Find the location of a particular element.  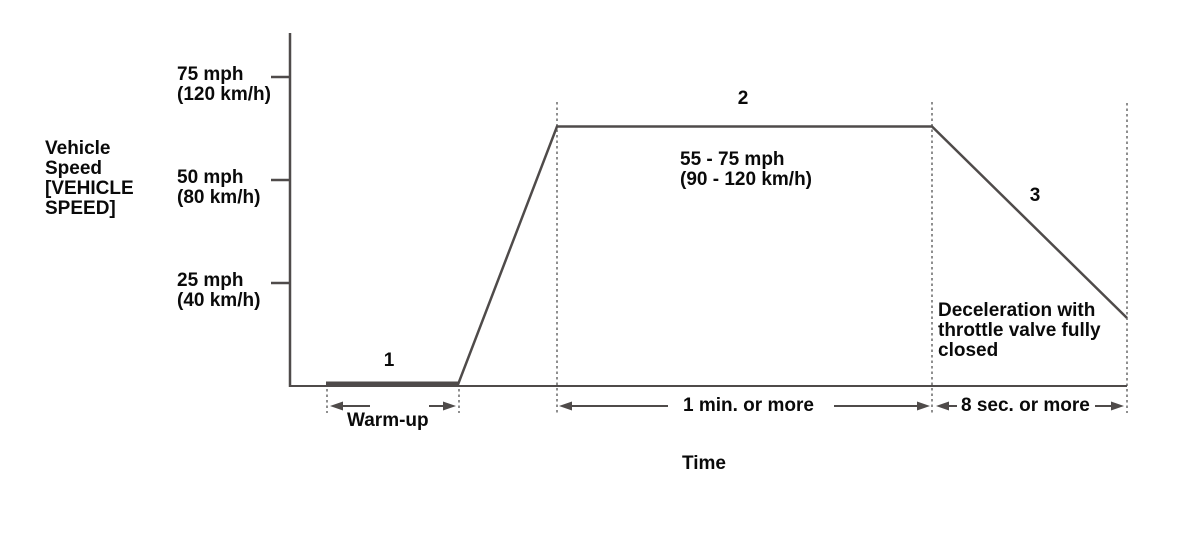

decel-duration-label: 8 sec. or more is located at coordinates (1025, 405).